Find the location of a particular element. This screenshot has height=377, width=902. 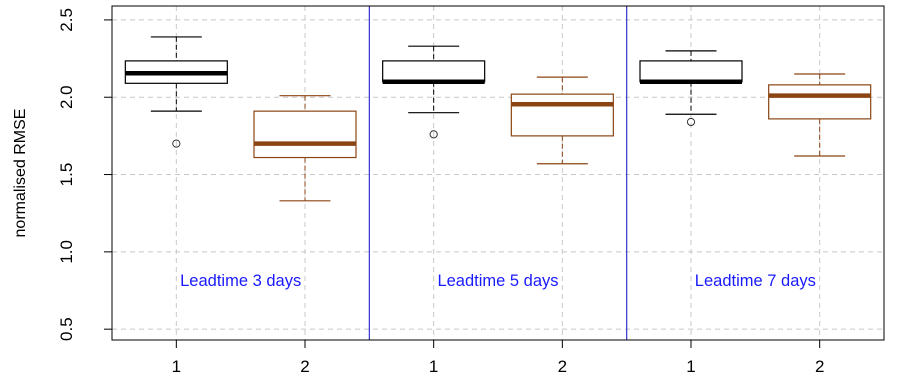

panel-label: Leadtime 7 days is located at coordinates (755, 281).